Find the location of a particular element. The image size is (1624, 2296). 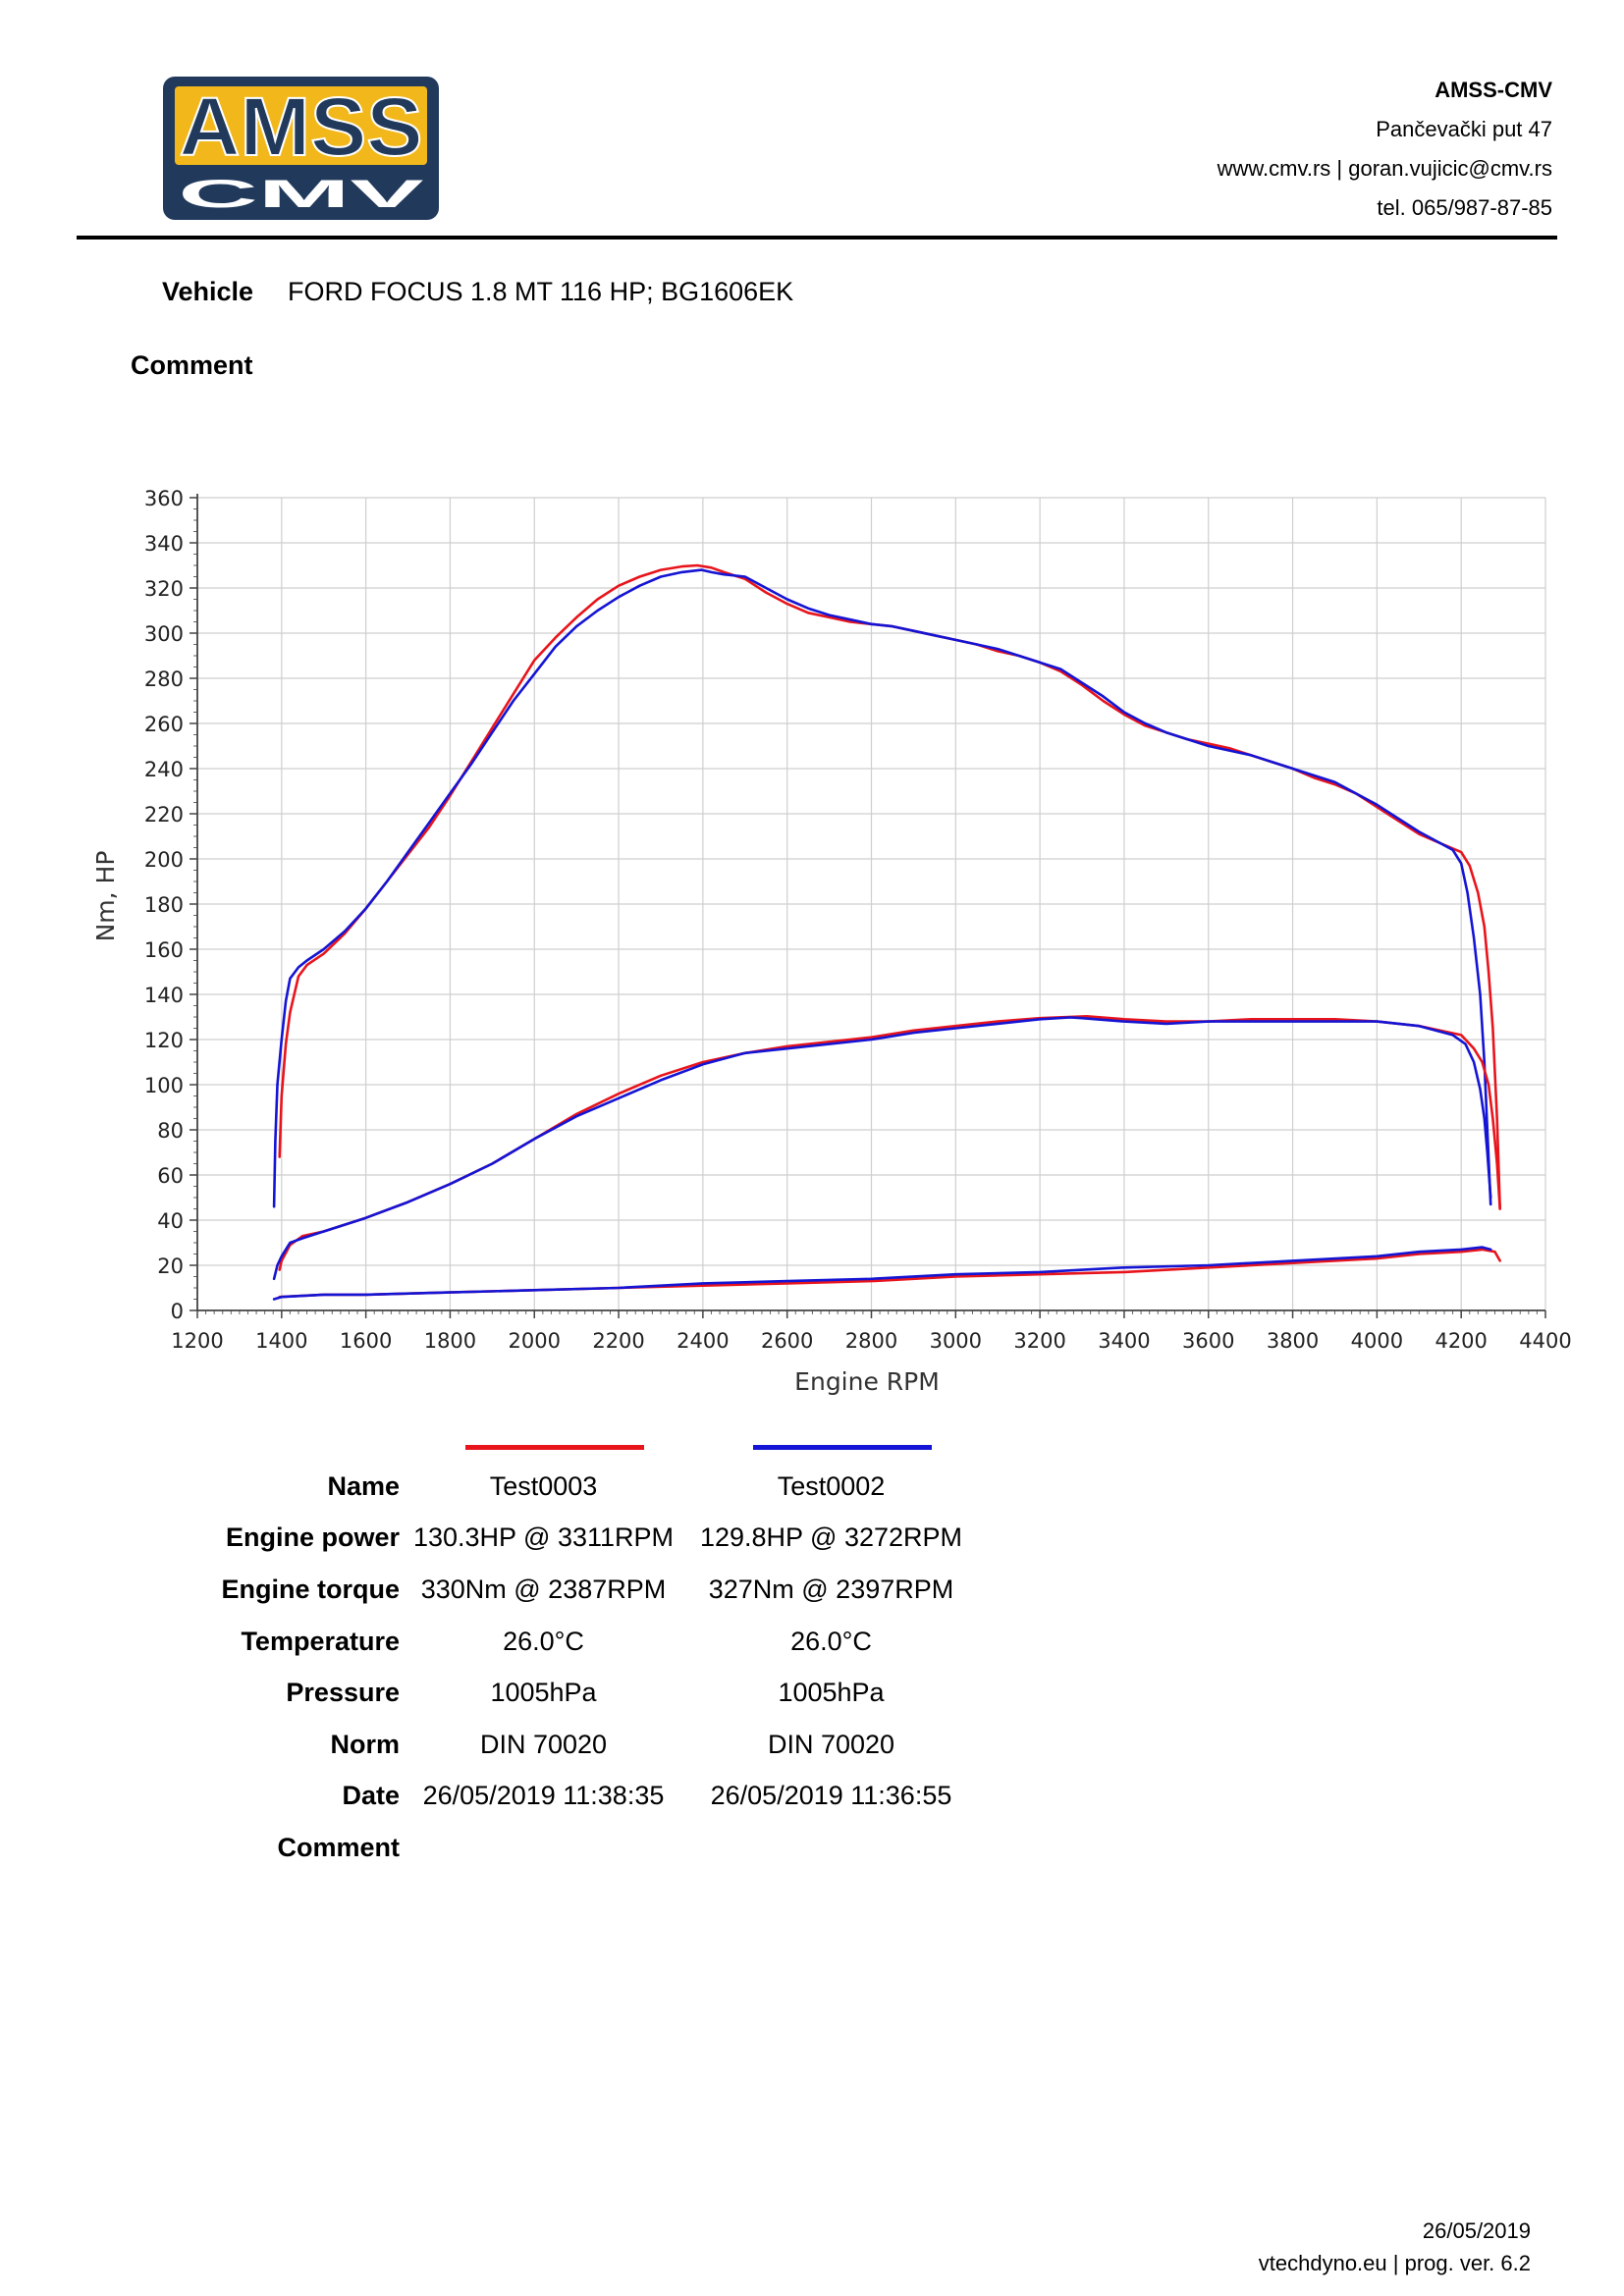

results-value-test0003 is located at coordinates (543, 1848).